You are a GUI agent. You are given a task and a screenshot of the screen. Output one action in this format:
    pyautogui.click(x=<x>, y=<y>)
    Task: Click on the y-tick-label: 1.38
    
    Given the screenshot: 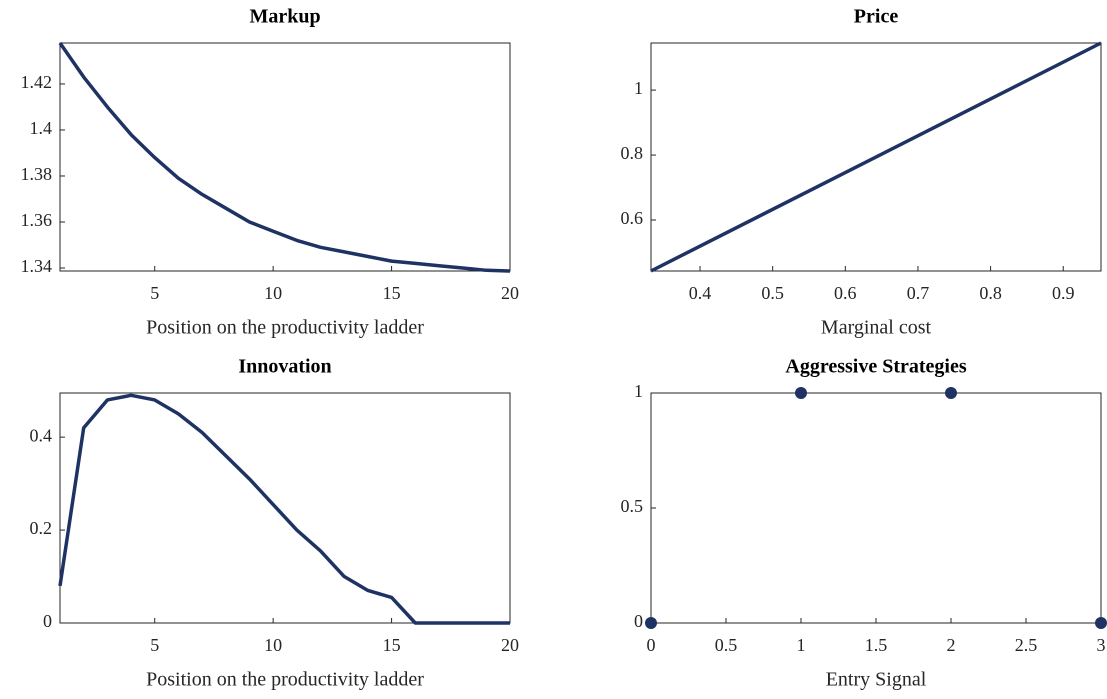 What is the action you would take?
    pyautogui.click(x=37, y=174)
    